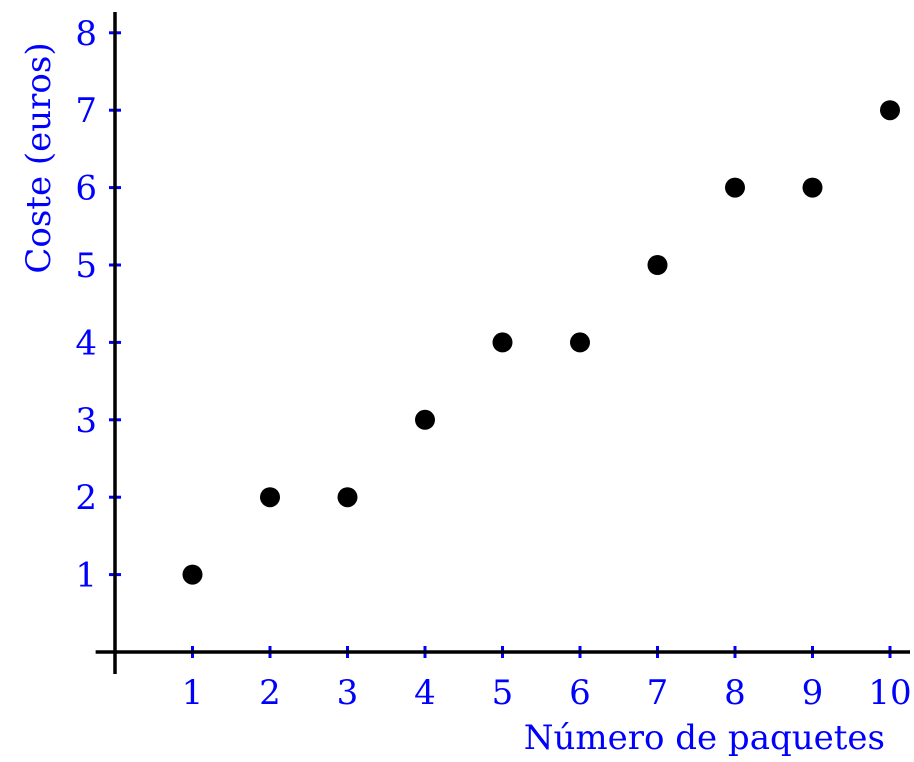 This screenshot has height=762, width=914. Describe the element at coordinates (348, 693) in the screenshot. I see `x-tick-label-3: 3` at that location.